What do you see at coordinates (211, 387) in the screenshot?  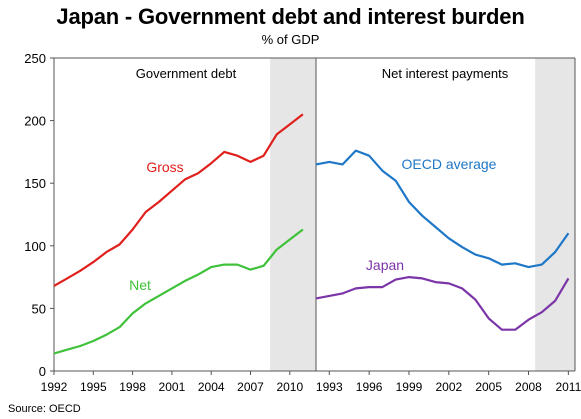 I see `x-tick-label: 2004` at bounding box center [211, 387].